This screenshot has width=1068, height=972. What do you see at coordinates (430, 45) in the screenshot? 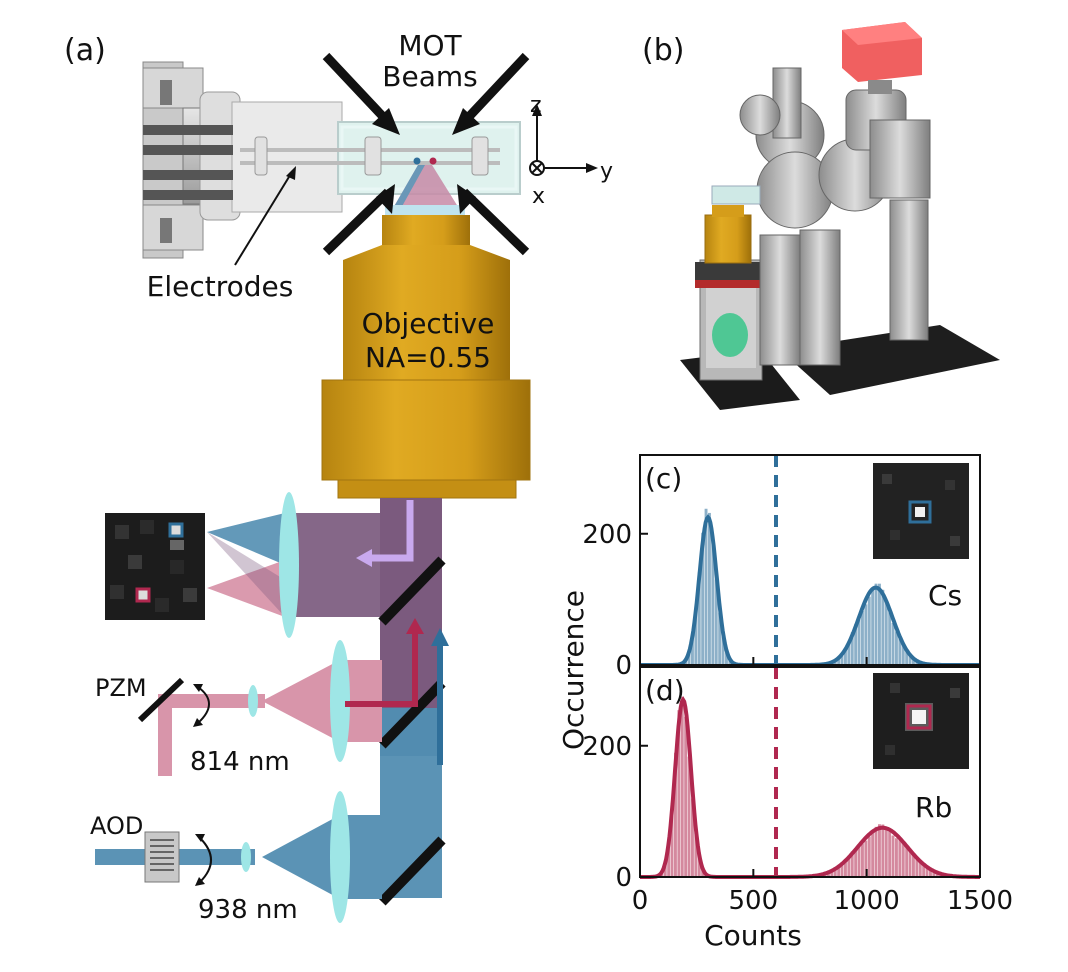
I see `mot-label-line1: MOT` at bounding box center [430, 45].